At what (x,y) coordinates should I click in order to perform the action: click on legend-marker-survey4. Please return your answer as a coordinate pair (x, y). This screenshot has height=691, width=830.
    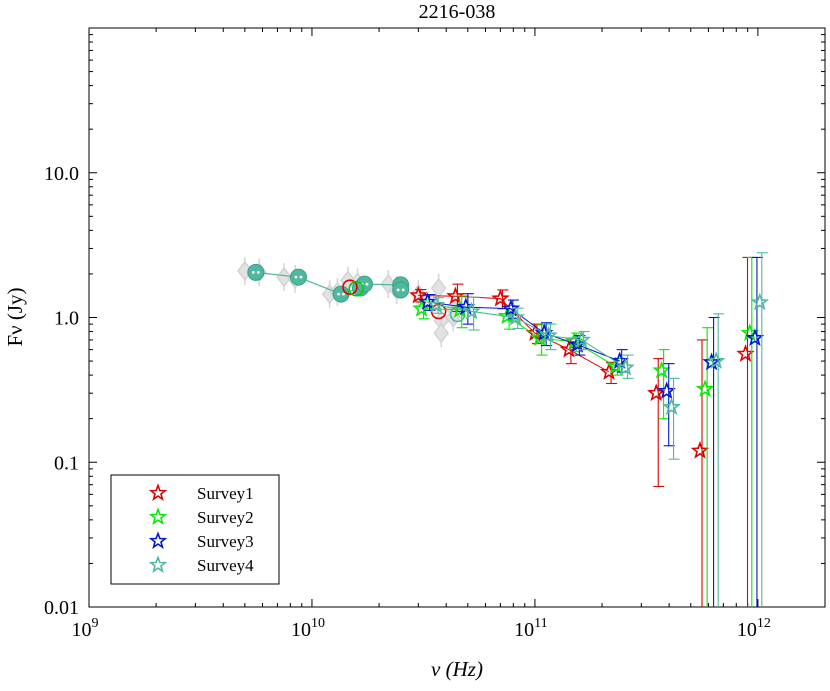
    Looking at the image, I should click on (158, 564).